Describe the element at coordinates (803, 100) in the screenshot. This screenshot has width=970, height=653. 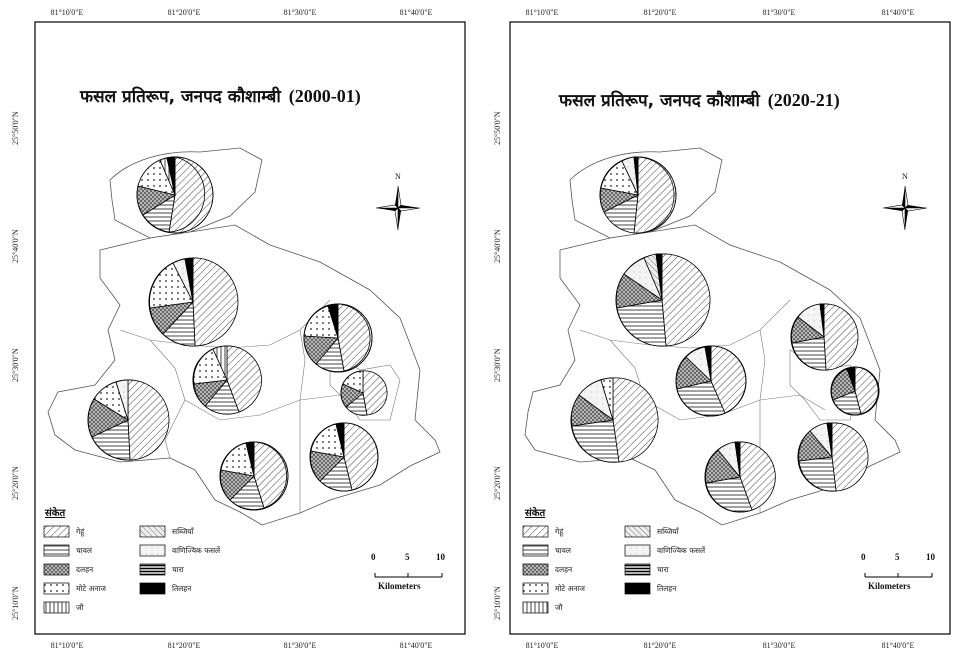
I see `map-year: (2020-21)` at that location.